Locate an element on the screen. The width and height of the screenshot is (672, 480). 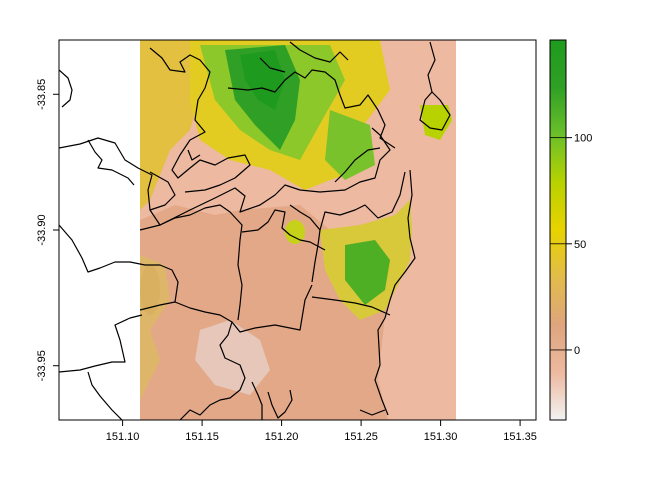
terrain-west-ridge is located at coordinates (172, 125).